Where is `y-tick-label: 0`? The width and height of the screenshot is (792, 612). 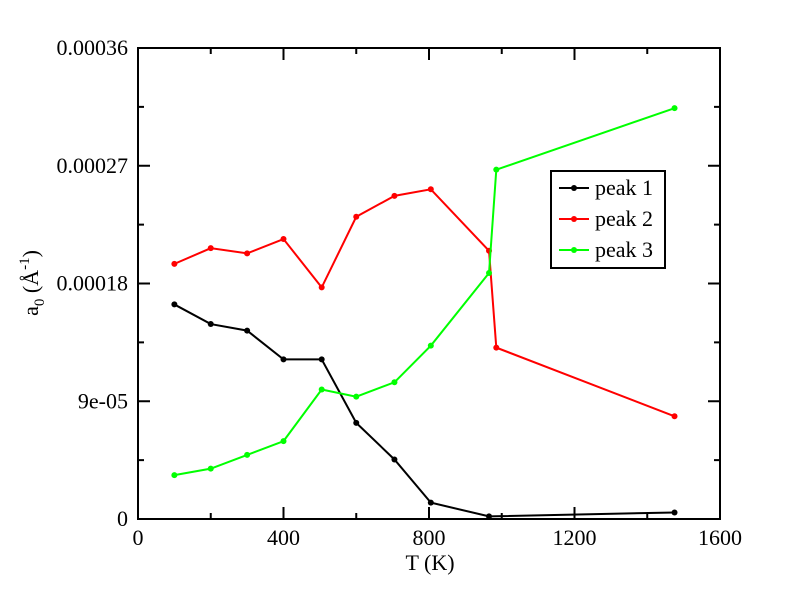 y-tick-label: 0 is located at coordinates (122, 518).